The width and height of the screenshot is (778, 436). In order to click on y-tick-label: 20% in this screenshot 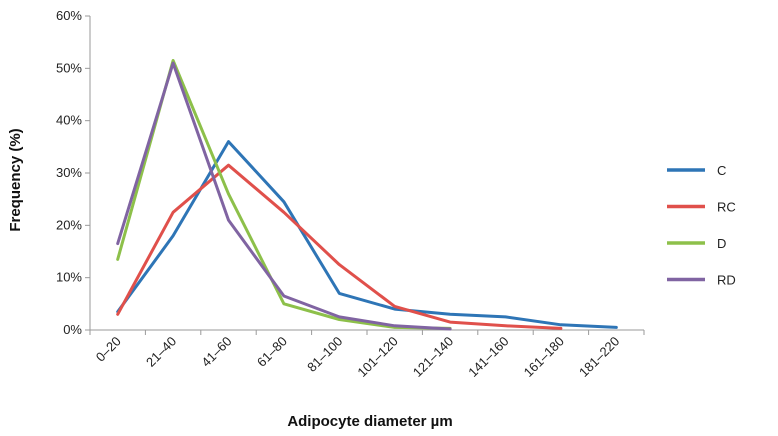, I will do `click(69, 224)`.